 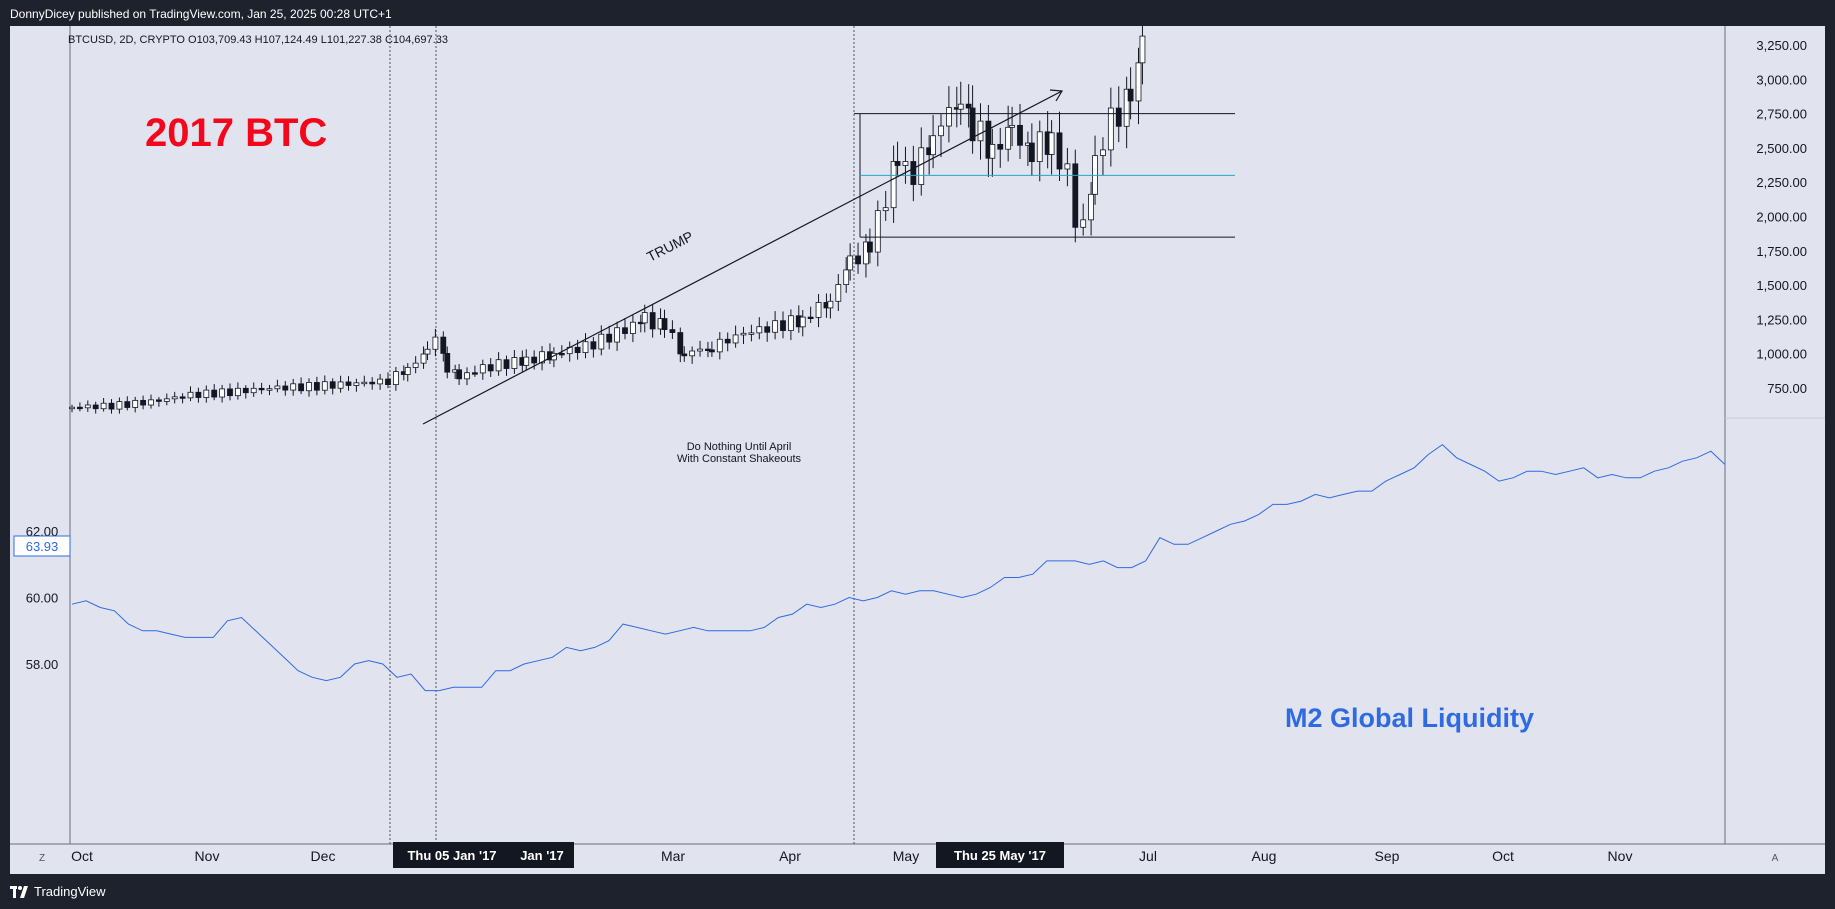 What do you see at coordinates (1775, 858) in the screenshot?
I see `corner-right-label: A` at bounding box center [1775, 858].